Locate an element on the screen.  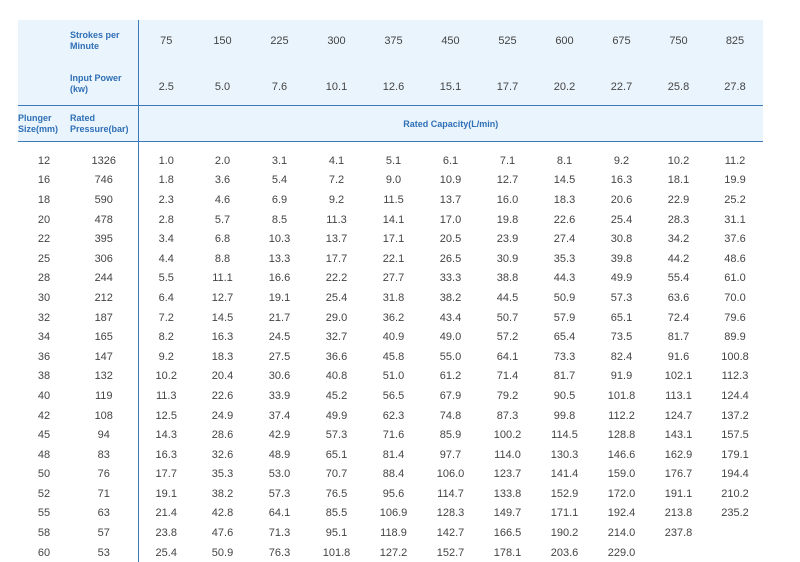
capacity-cell: 95.6 is located at coordinates (393, 493).